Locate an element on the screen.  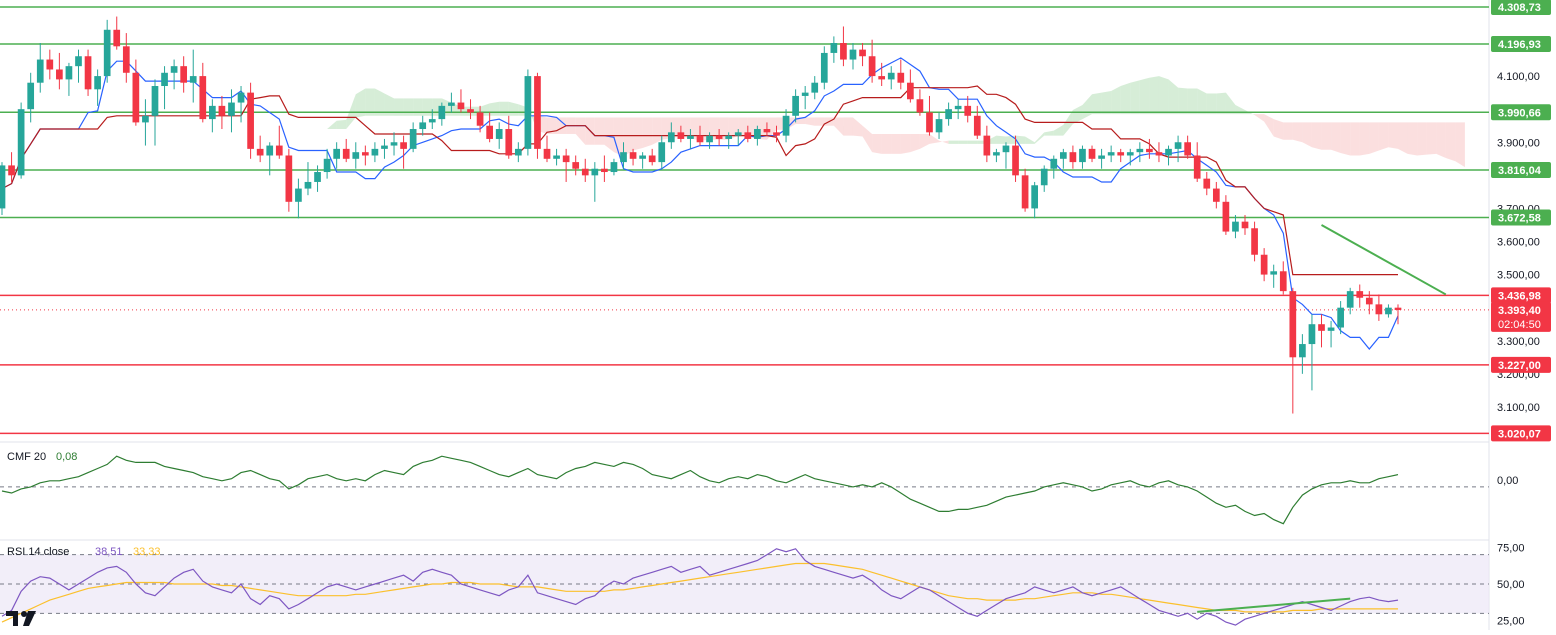
level-tag-bg is located at coordinates (1521, 44).